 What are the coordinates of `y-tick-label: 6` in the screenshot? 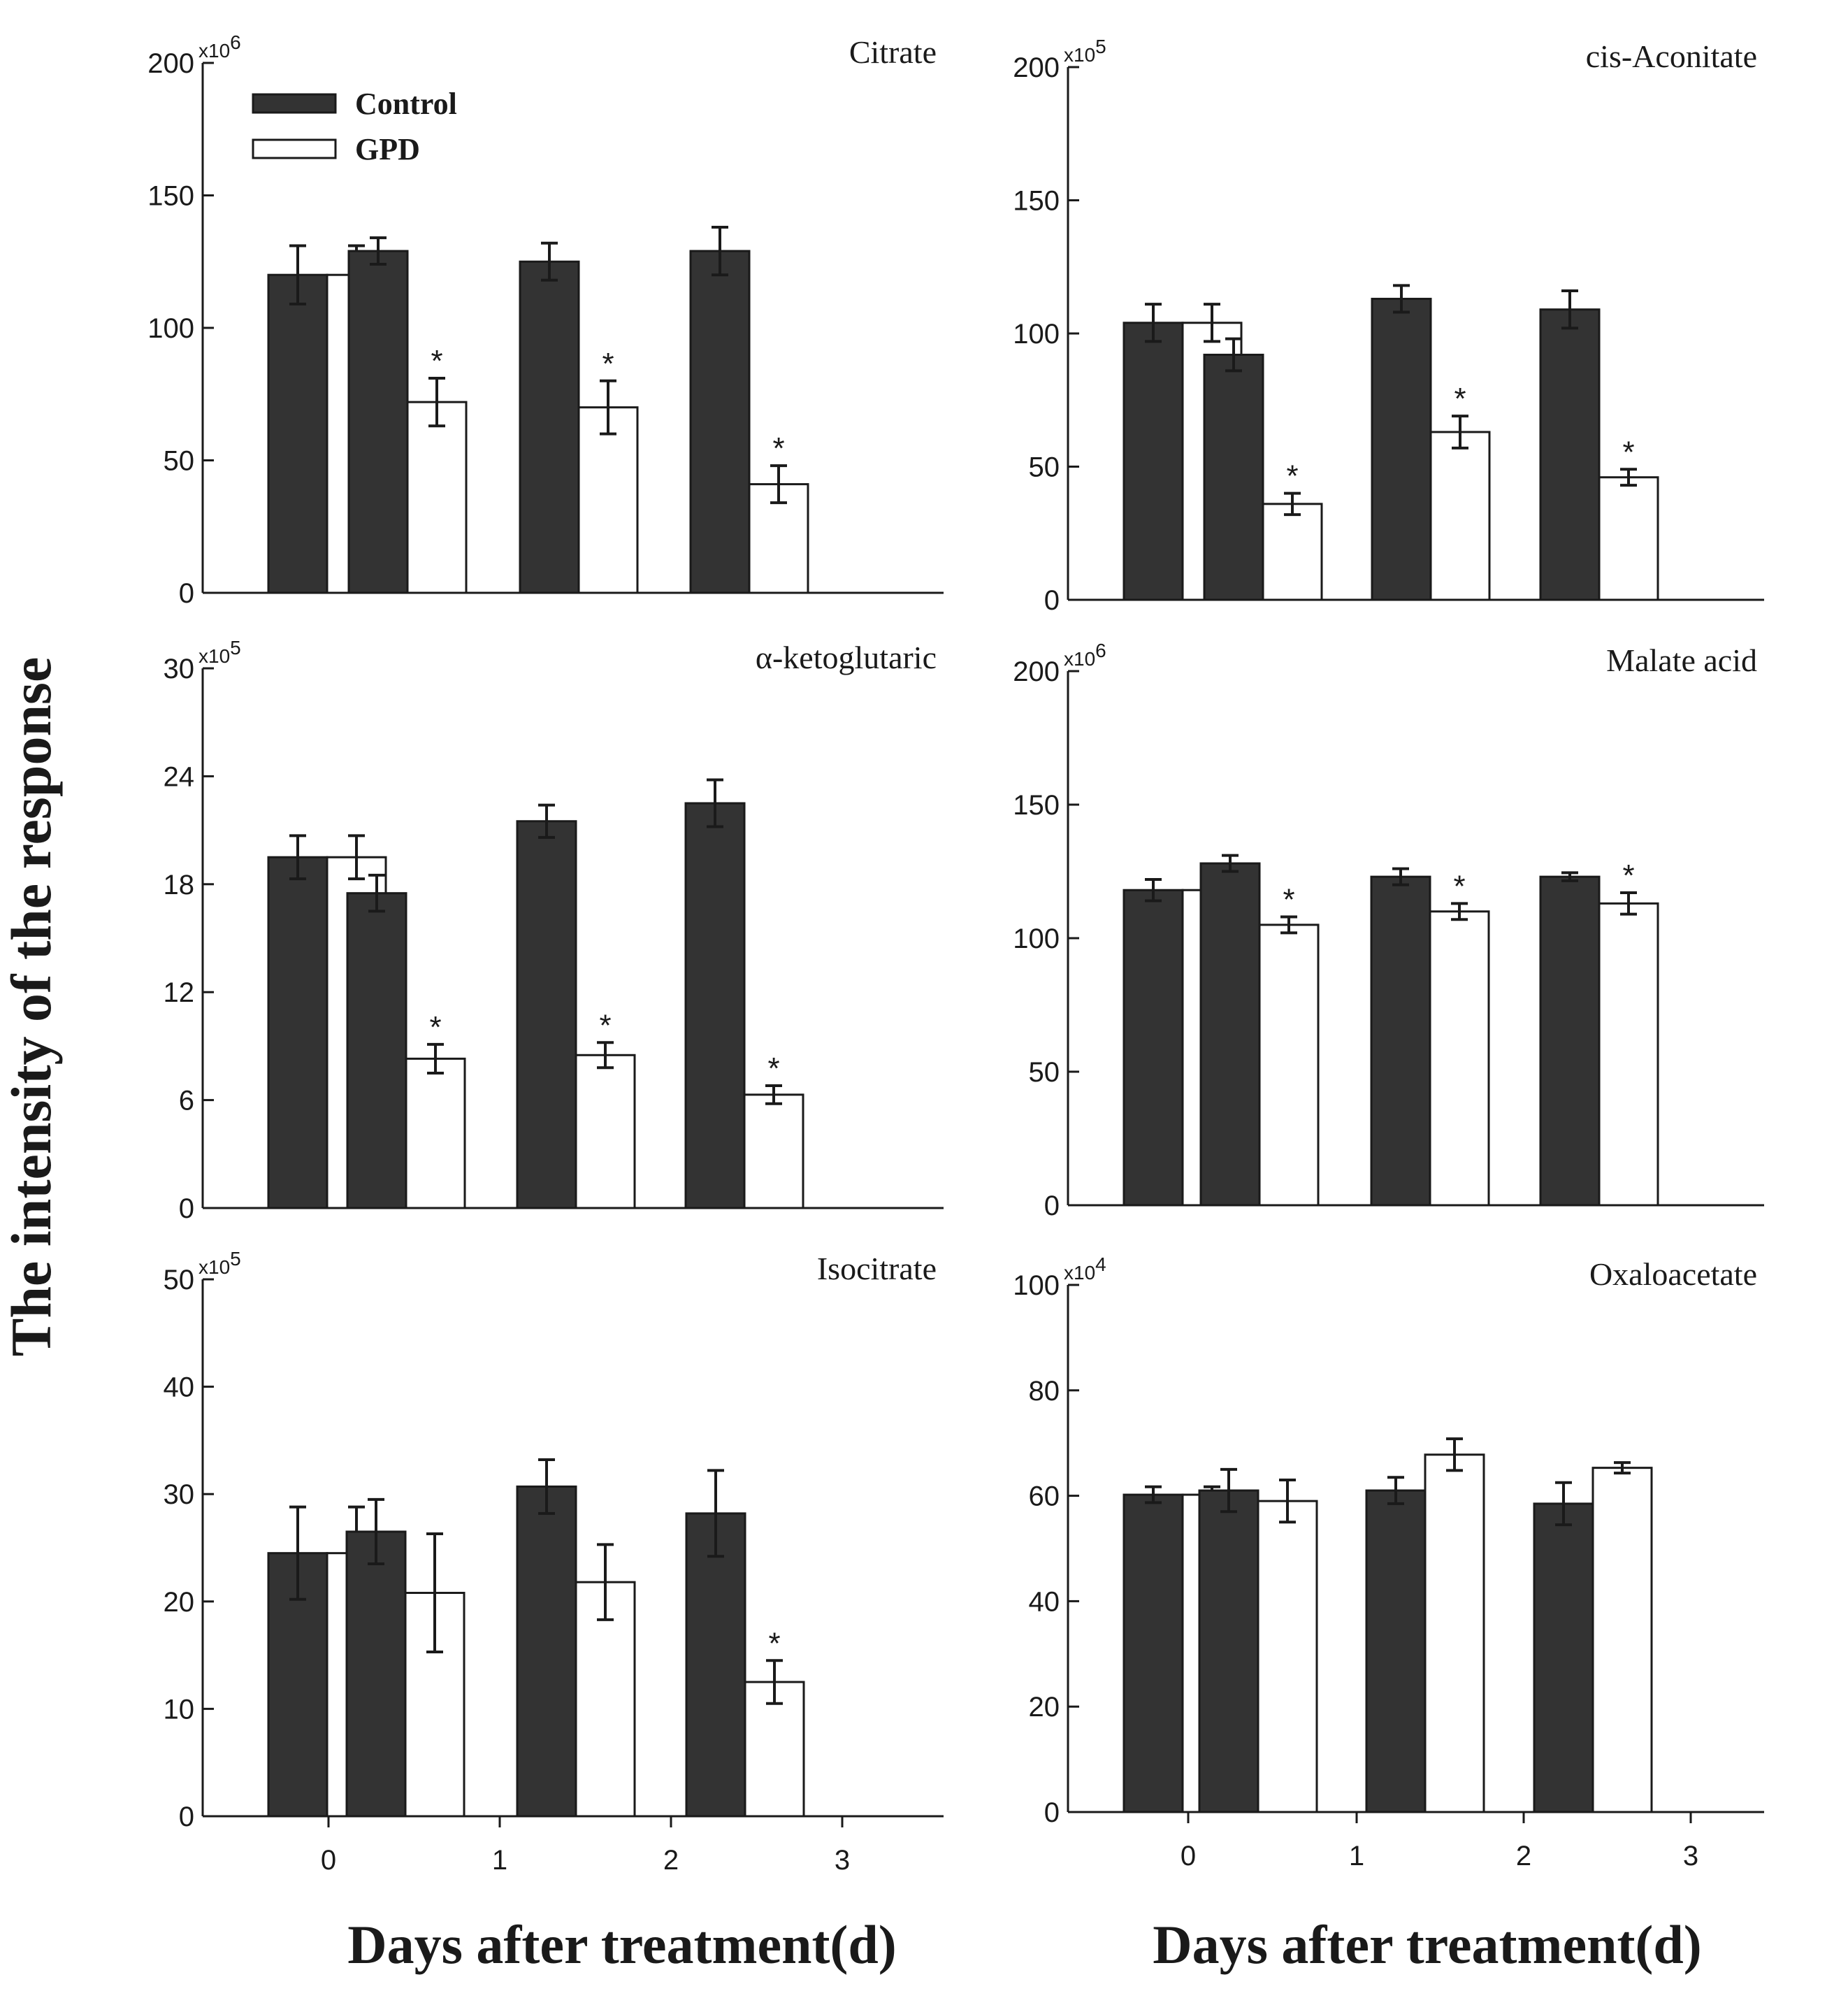 It's located at (186, 1101).